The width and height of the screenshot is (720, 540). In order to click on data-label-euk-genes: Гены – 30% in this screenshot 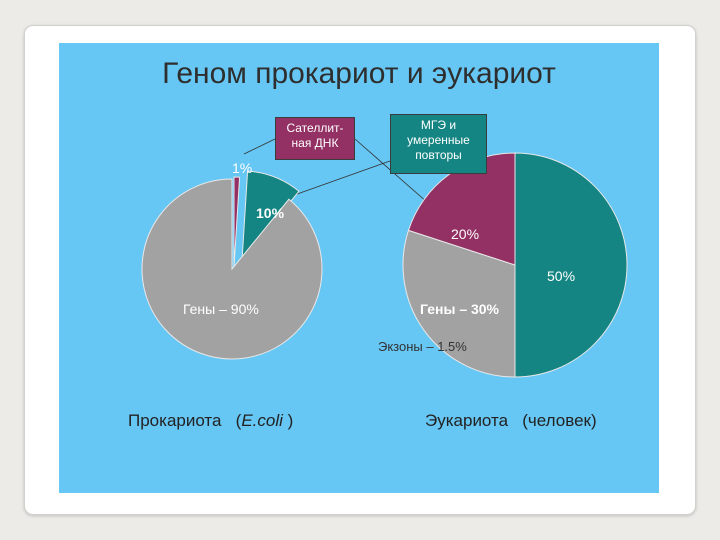, I will do `click(460, 309)`.